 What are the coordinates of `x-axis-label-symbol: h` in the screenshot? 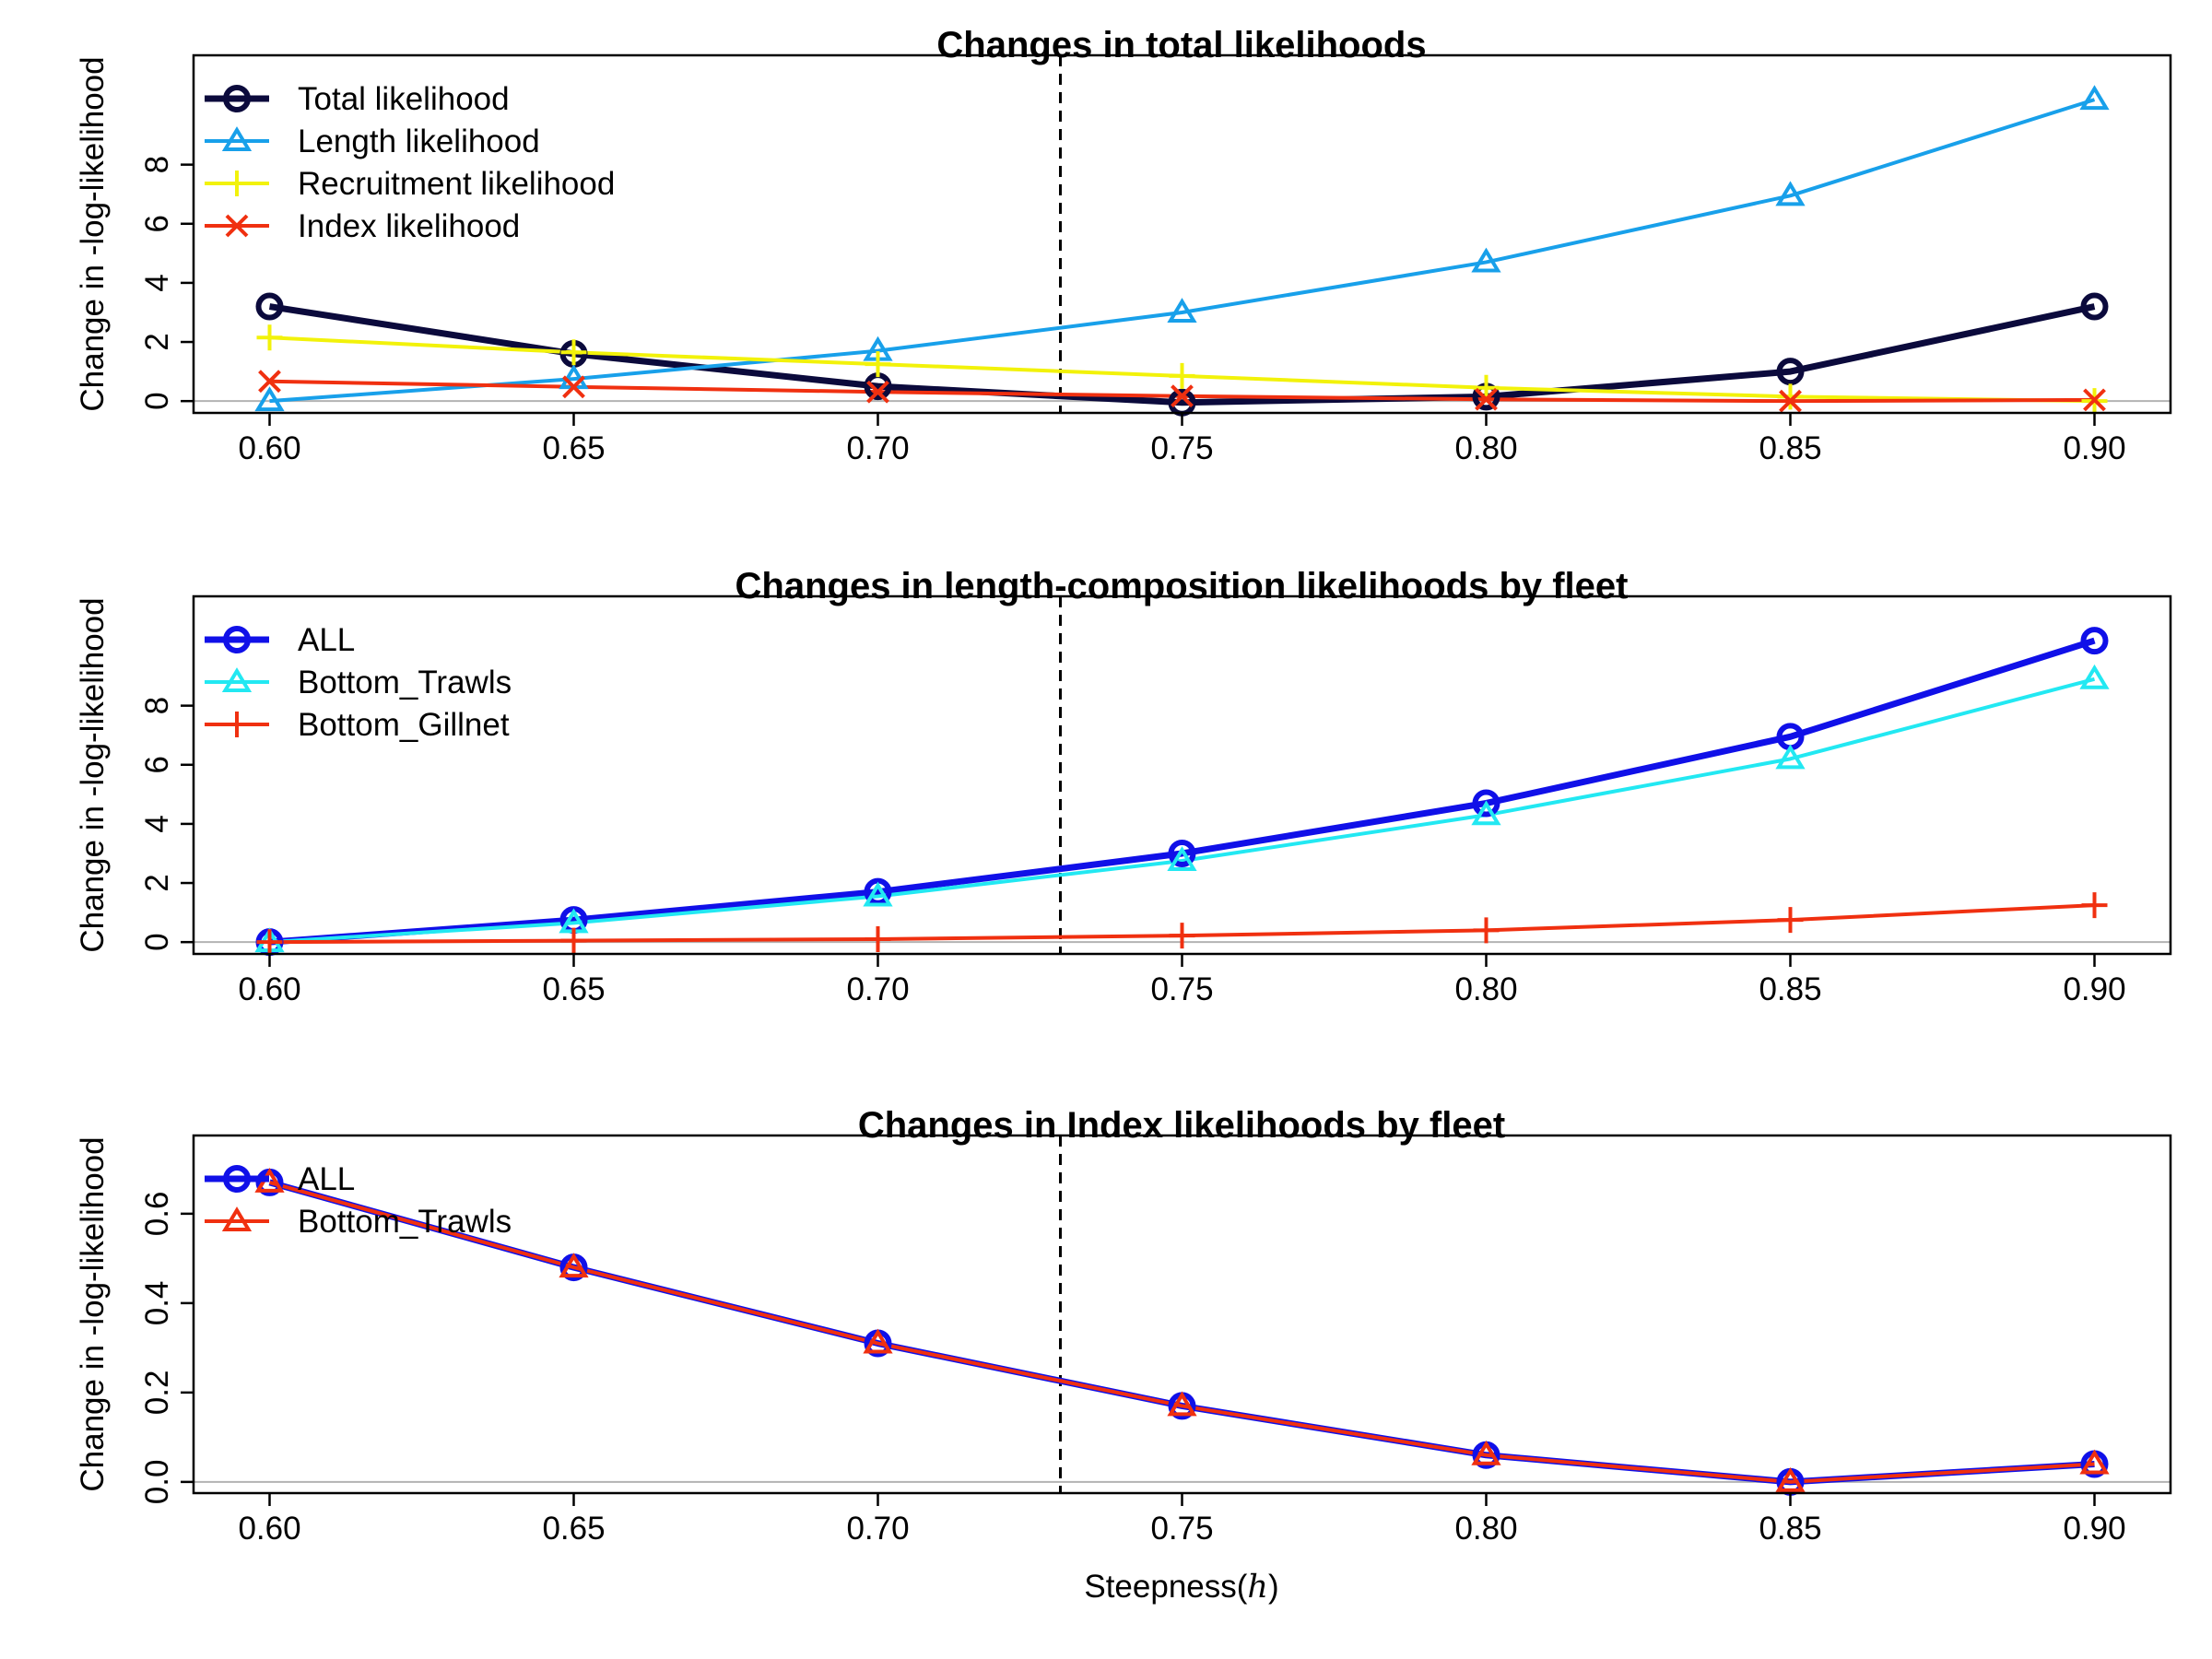 It's located at (1257, 1587).